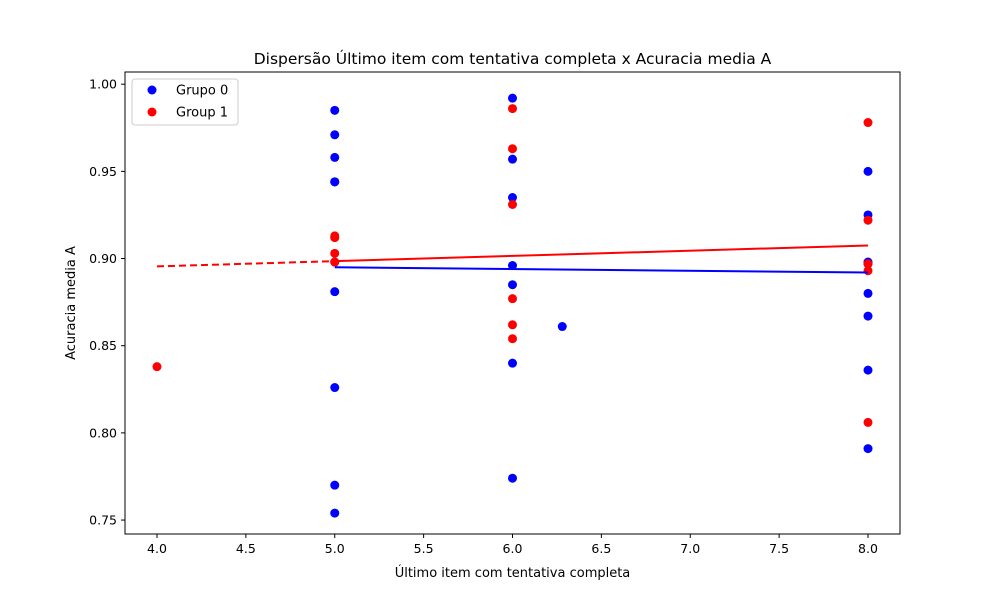  What do you see at coordinates (107, 302) in the screenshot?
I see `y-axis: 0.75 0.80 0.85 0.90 0.95 1.00` at bounding box center [107, 302].